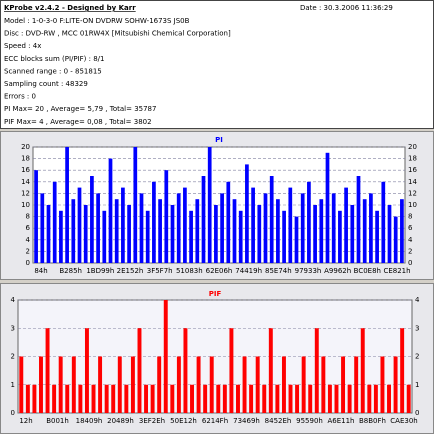  Describe the element at coordinates (46, 84) in the screenshot. I see `header-line: Sampling count : 48329` at that location.